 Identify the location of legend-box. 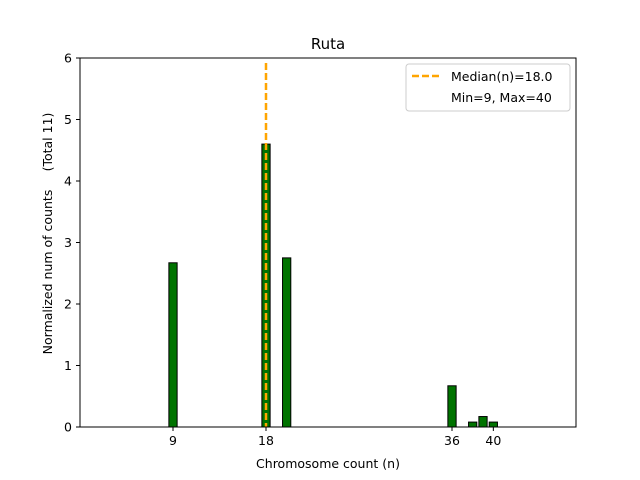
(488, 87).